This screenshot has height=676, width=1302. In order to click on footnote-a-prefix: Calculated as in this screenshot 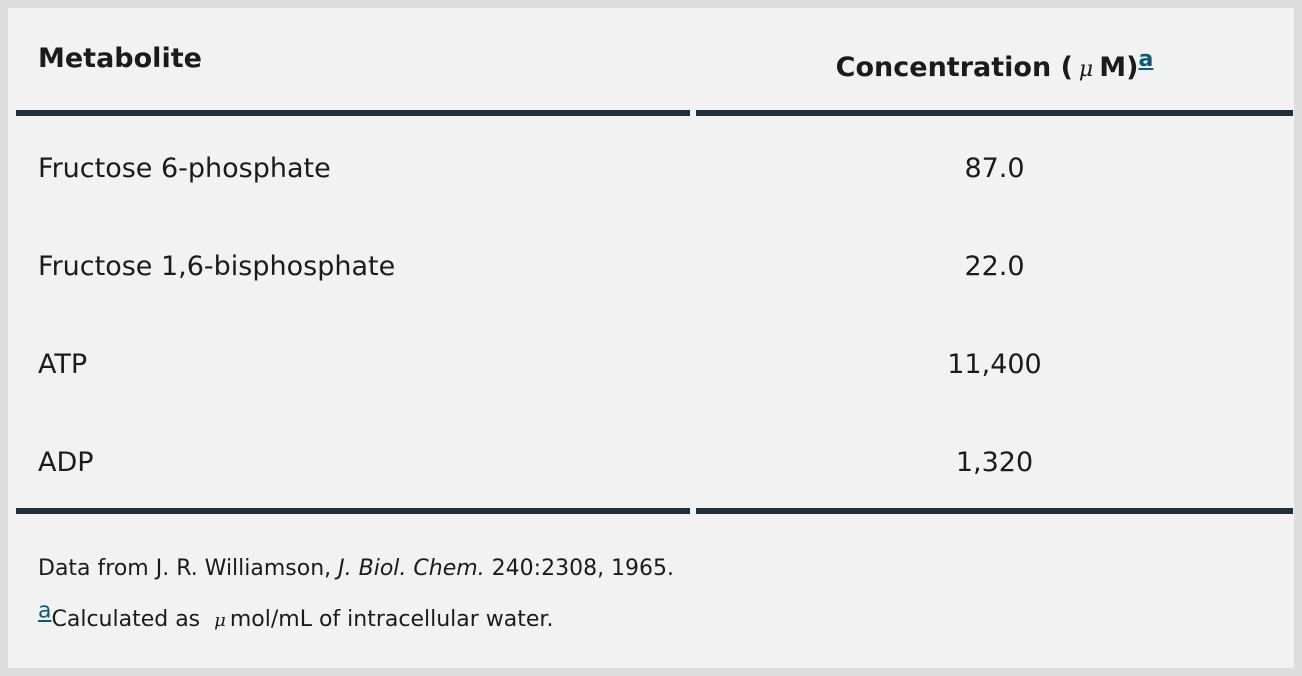, I will do `click(126, 619)`.